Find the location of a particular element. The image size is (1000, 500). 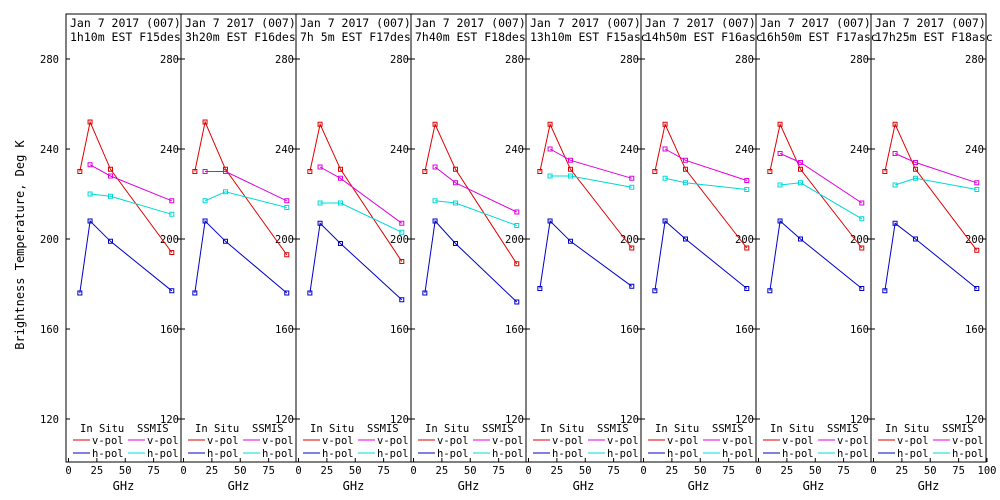

outer-y-tick-label: 240 is located at coordinates (49, 150).